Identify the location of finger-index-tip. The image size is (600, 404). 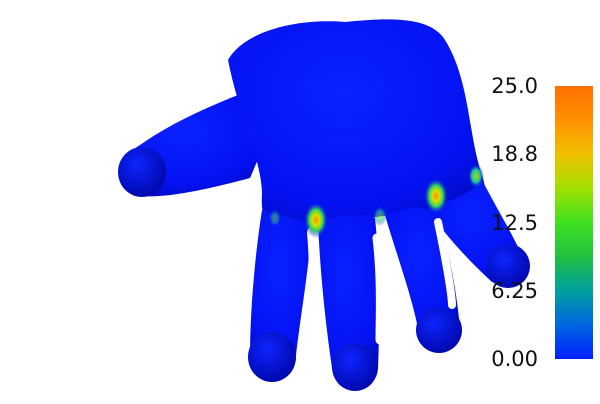
(508, 266).